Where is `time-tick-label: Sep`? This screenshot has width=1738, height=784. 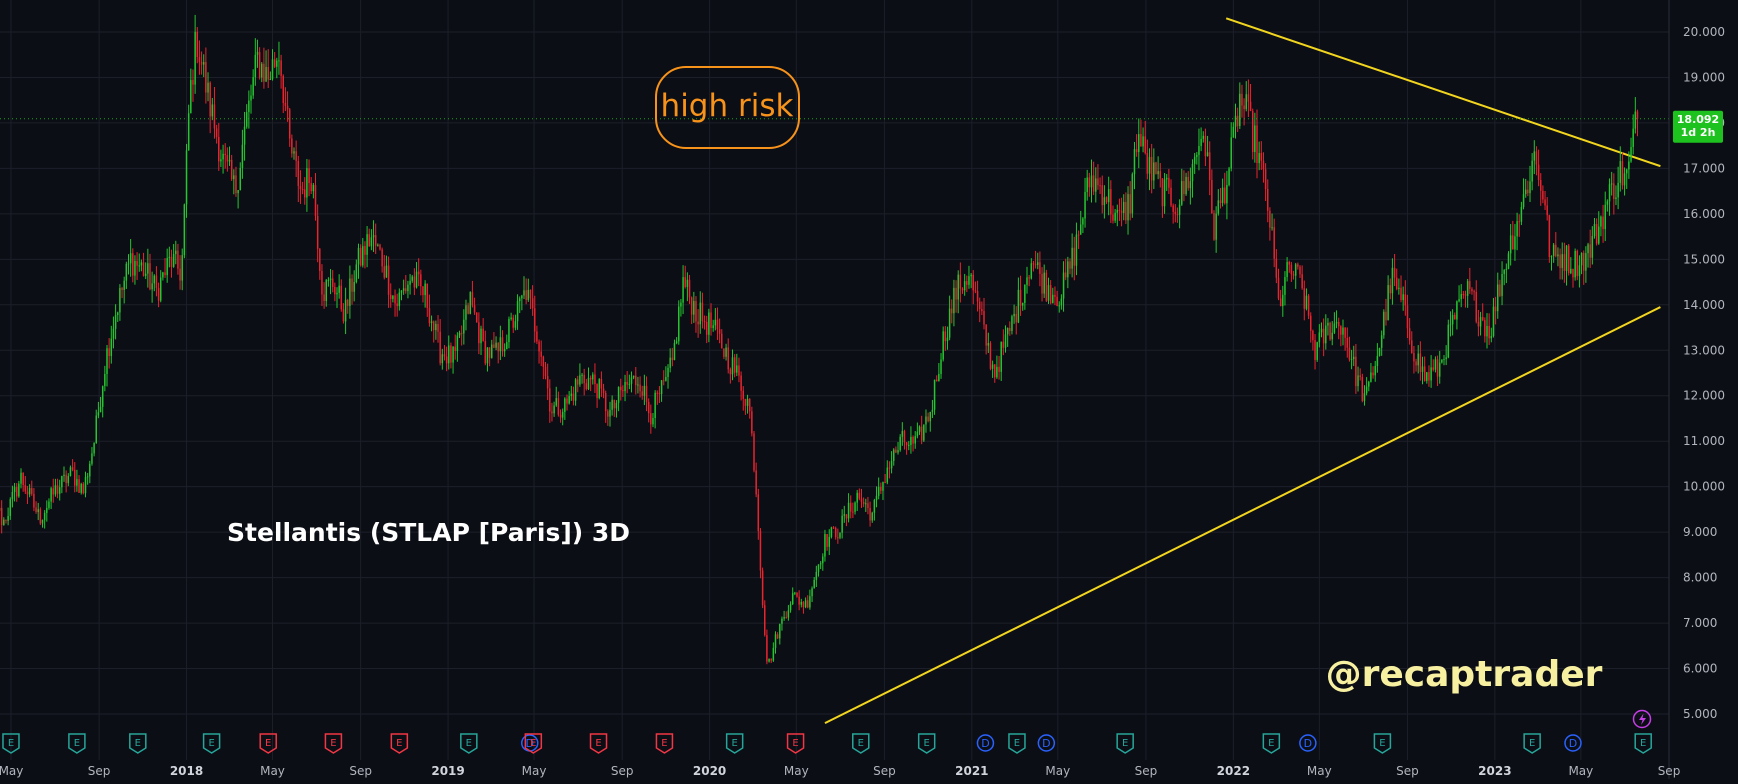 time-tick-label: Sep is located at coordinates (1669, 771).